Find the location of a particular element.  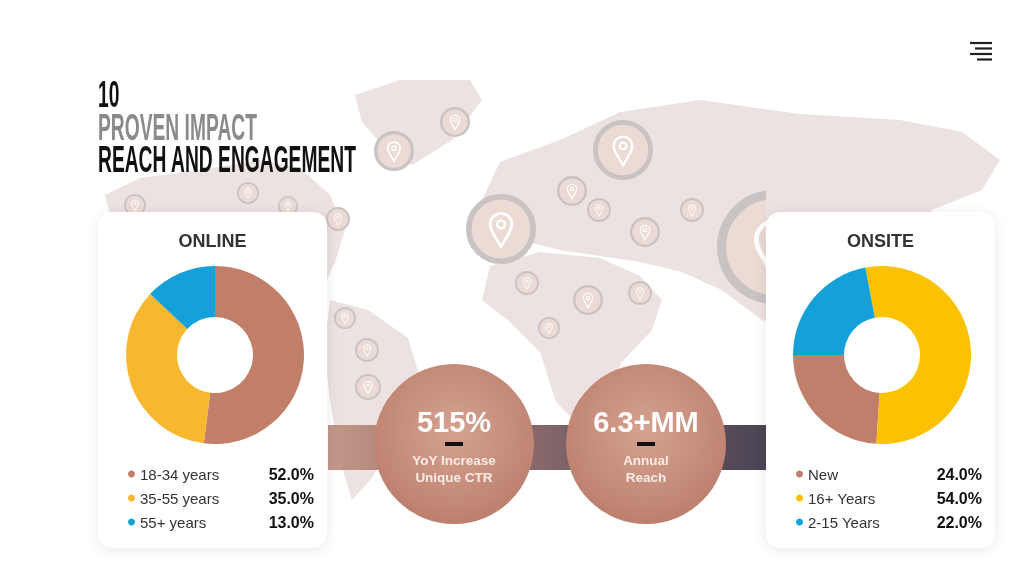

text: REACH AND ENGAGEMENT is located at coordinates (227, 159).